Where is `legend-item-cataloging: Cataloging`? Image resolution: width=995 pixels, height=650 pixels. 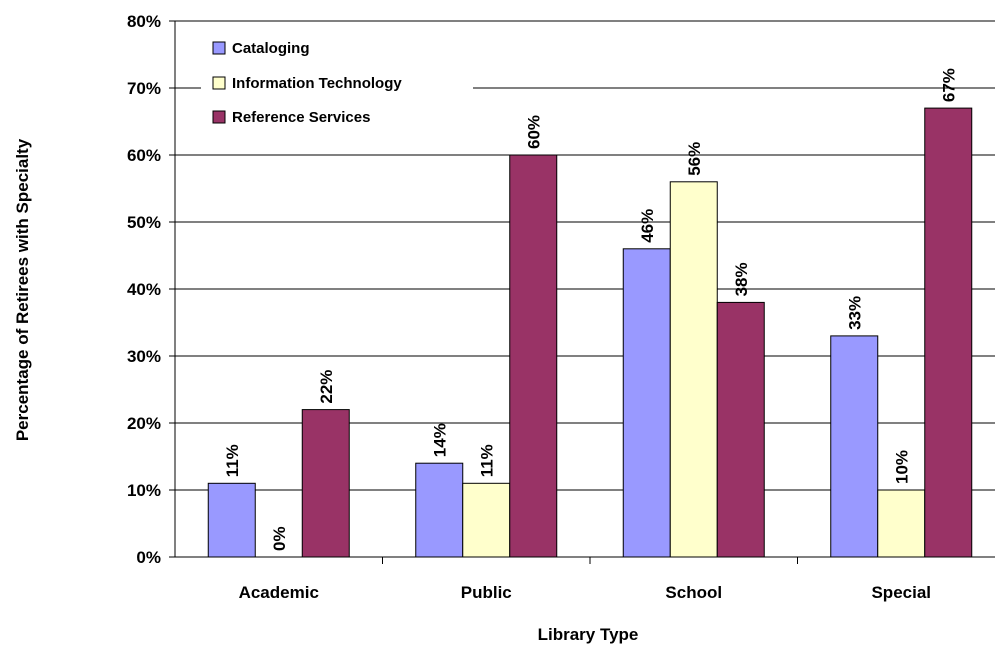
legend-item-cataloging: Cataloging is located at coordinates (261, 48).